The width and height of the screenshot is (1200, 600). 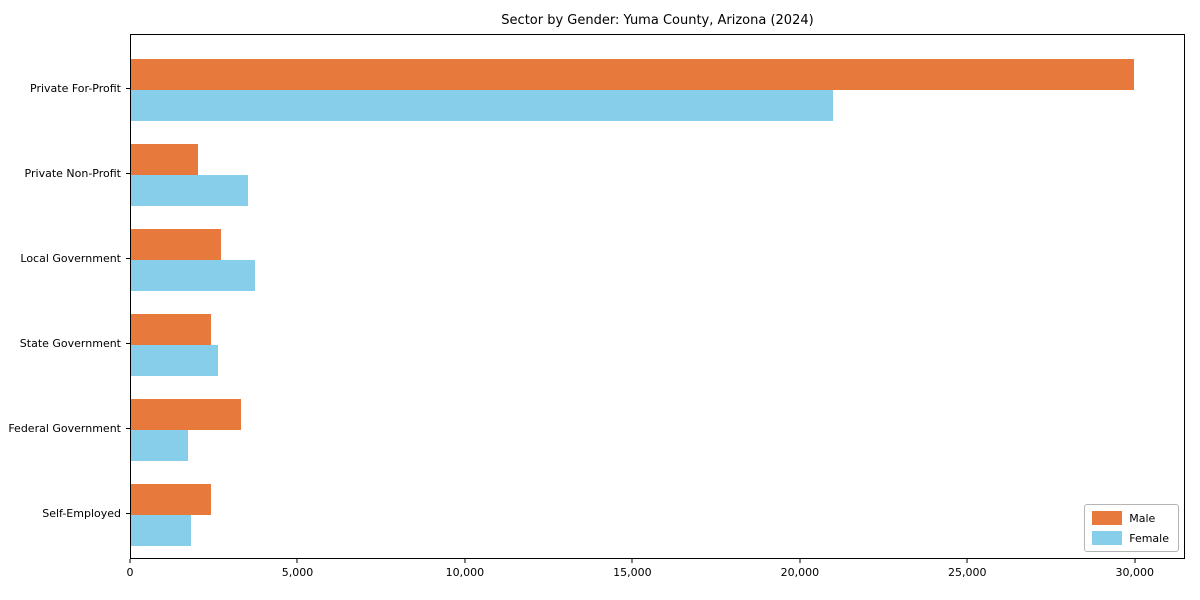 What do you see at coordinates (81, 513) in the screenshot?
I see `y-tick-label-6: Self-Employed` at bounding box center [81, 513].